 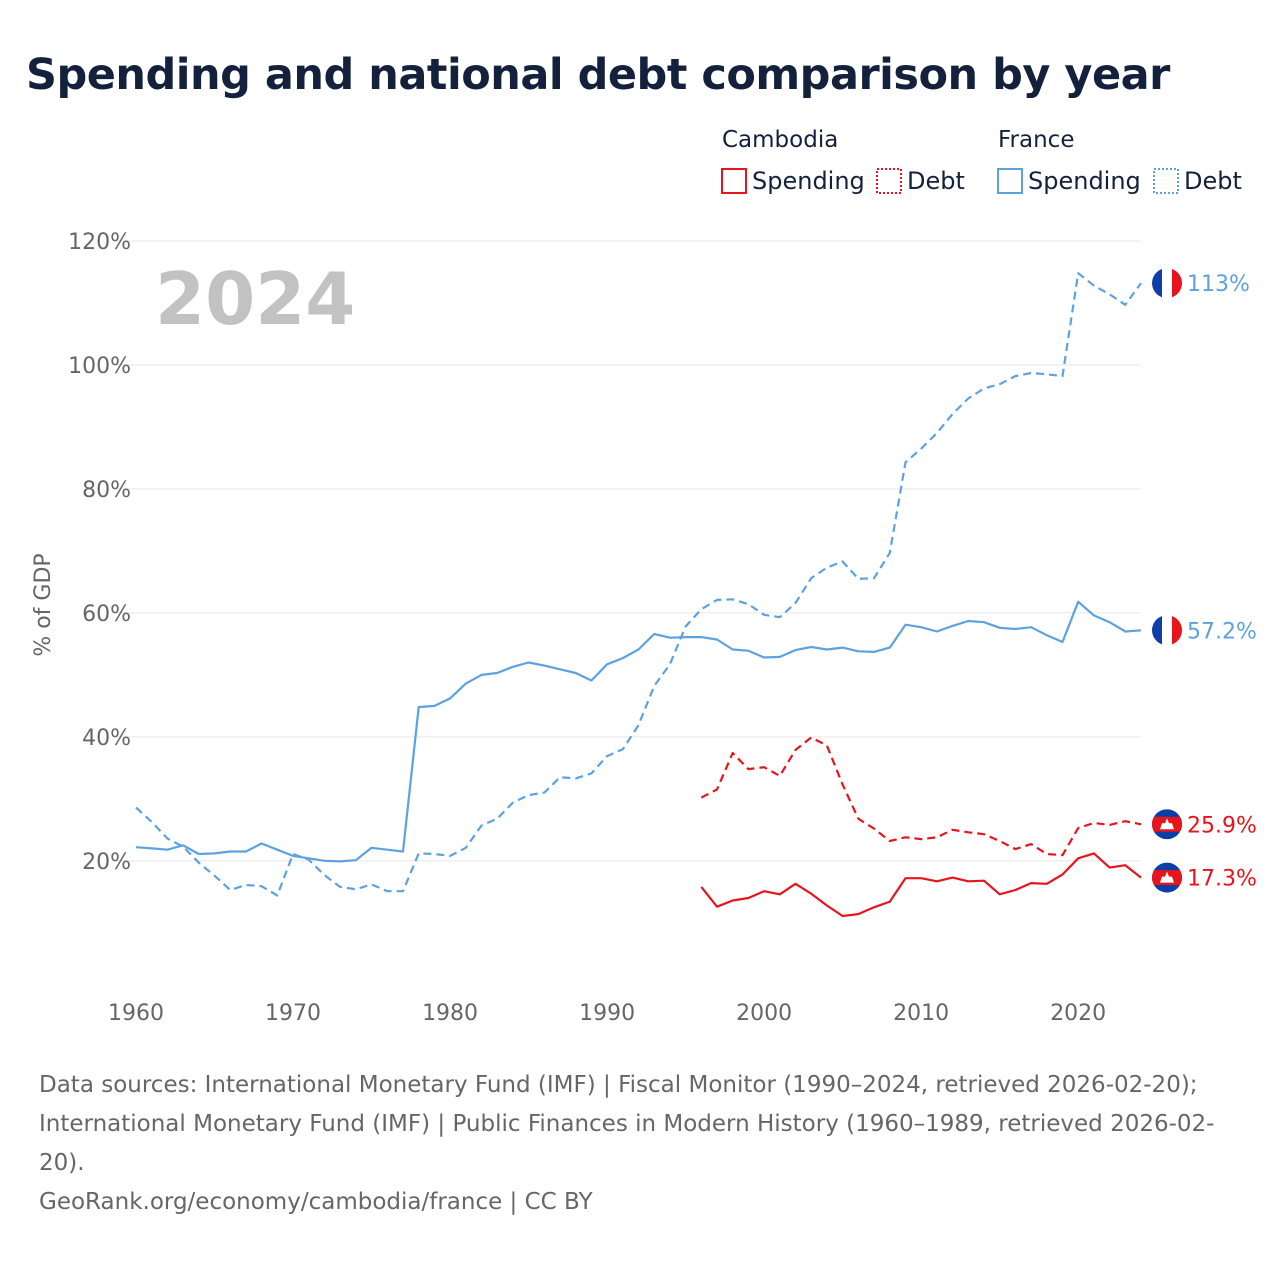 I want to click on legend-swatch-france-spending, so click(x=1010, y=181).